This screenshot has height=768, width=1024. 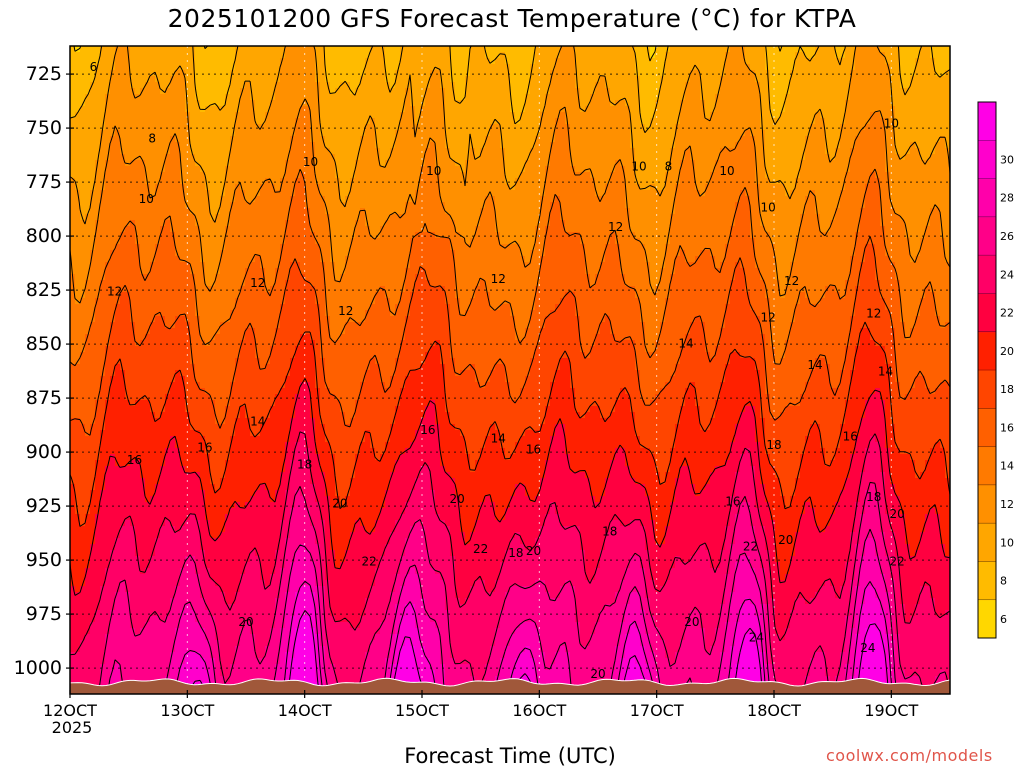 What do you see at coordinates (1007, 274) in the screenshot?
I see `colorbar-tick-label: 24` at bounding box center [1007, 274].